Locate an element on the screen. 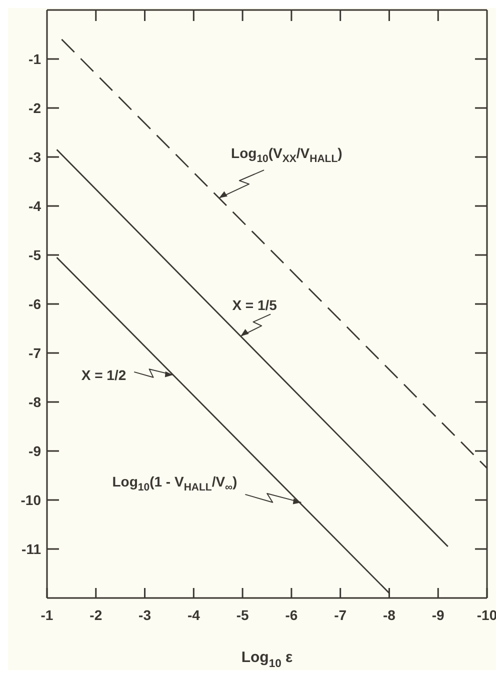 The height and width of the screenshot is (674, 496). x-axis-title: Log$_{10}$ ε is located at coordinates (267, 659).